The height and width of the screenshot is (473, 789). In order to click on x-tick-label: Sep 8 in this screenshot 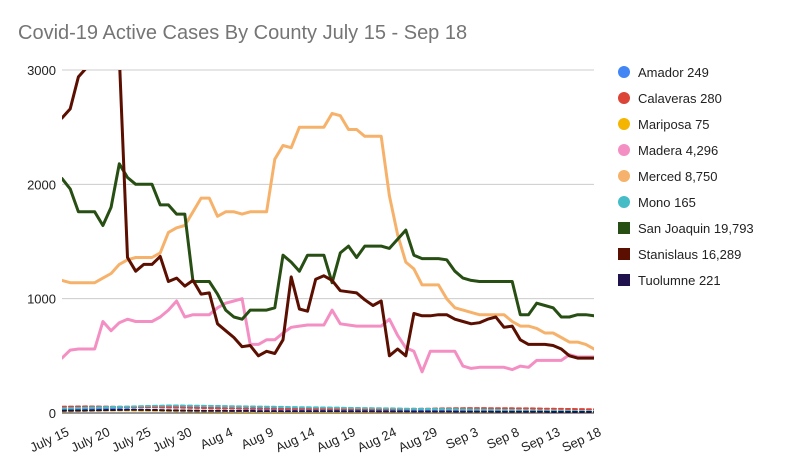, I will do `click(502, 438)`.